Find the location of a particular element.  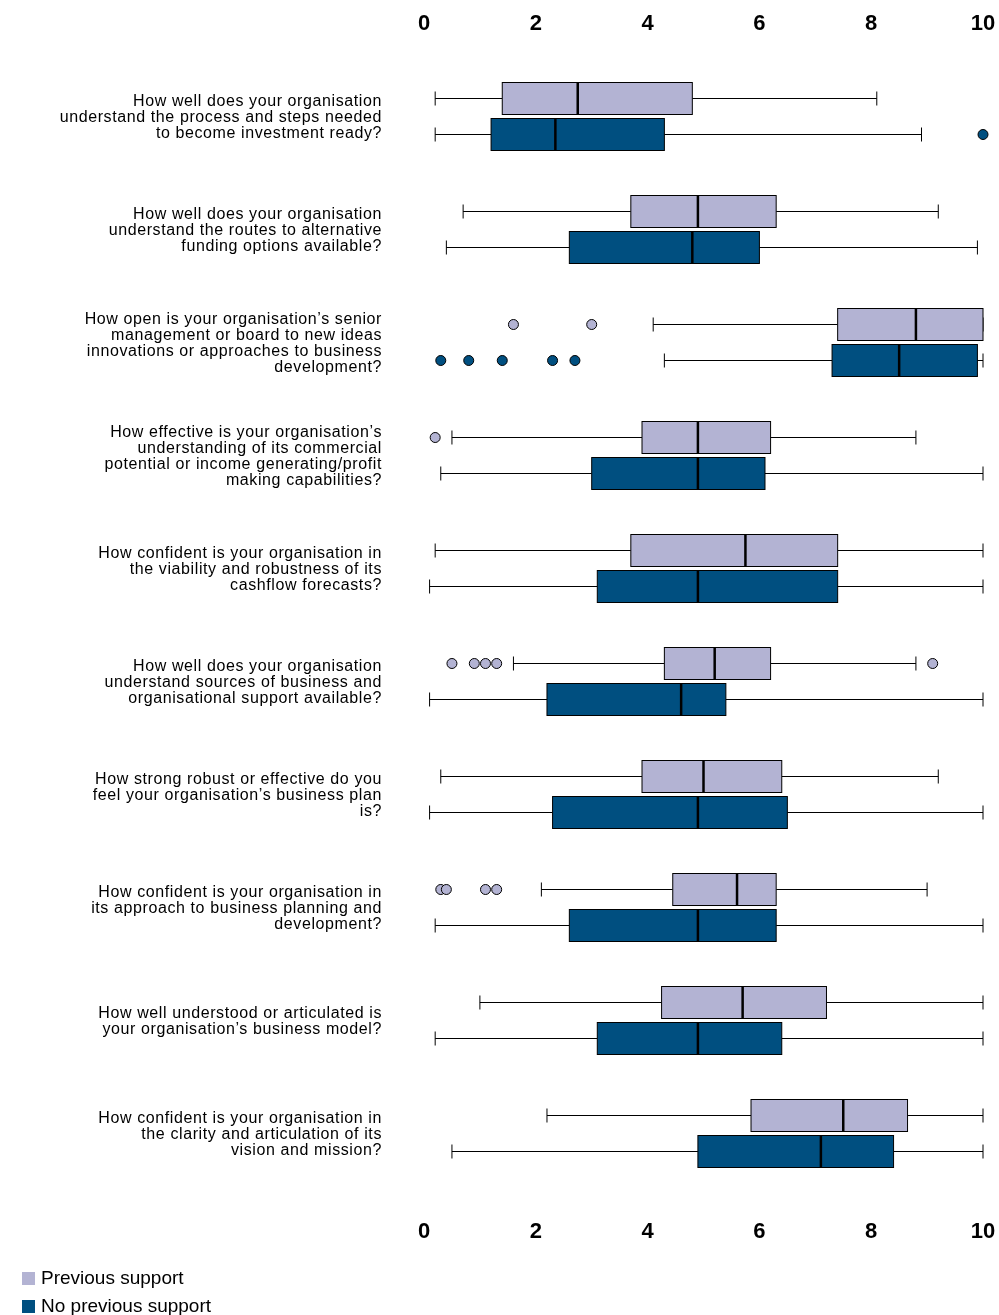

x2-tick-label: 2 is located at coordinates (535, 1230).